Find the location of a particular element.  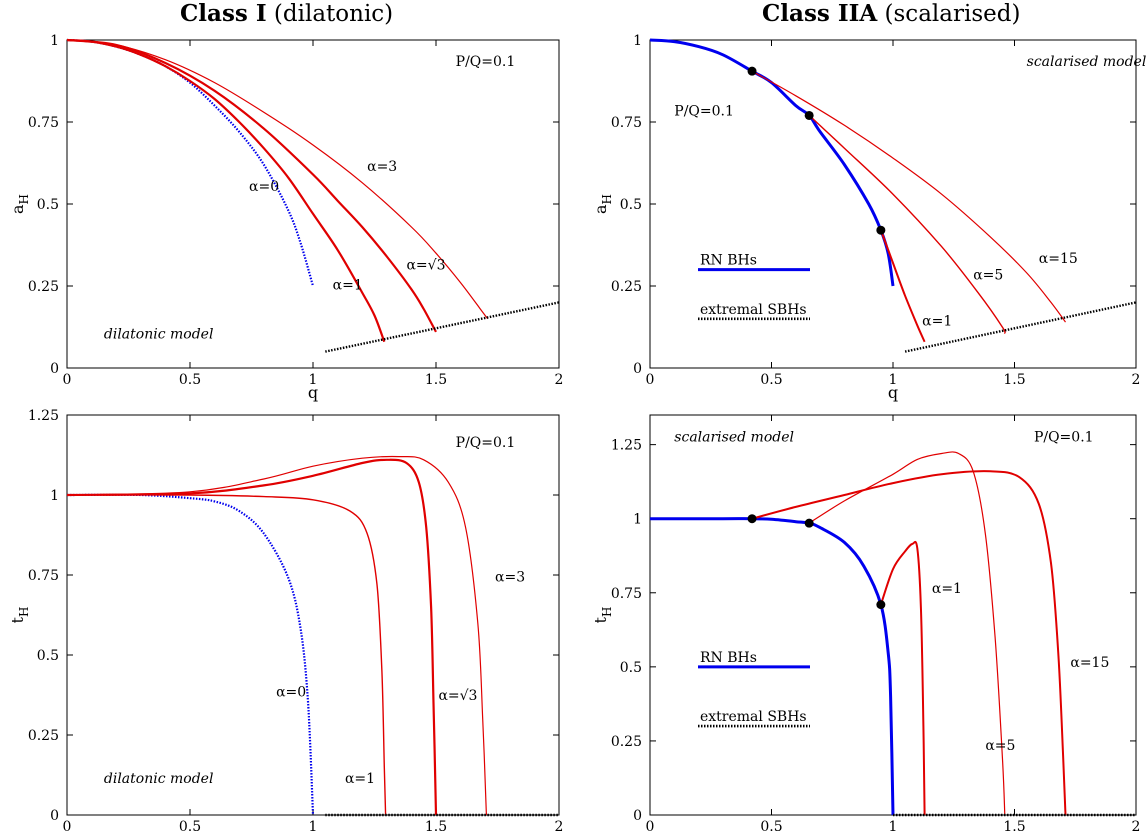

column-title-rest: (scalarised) is located at coordinates (949, 14).